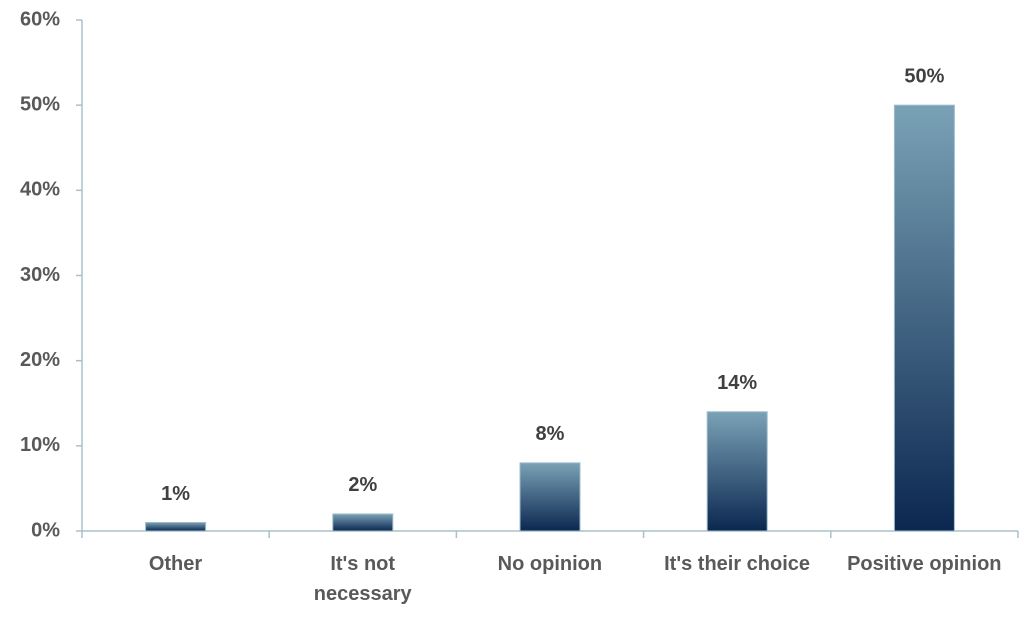 The height and width of the screenshot is (617, 1024). What do you see at coordinates (737, 383) in the screenshot?
I see `value-label: 14%` at bounding box center [737, 383].